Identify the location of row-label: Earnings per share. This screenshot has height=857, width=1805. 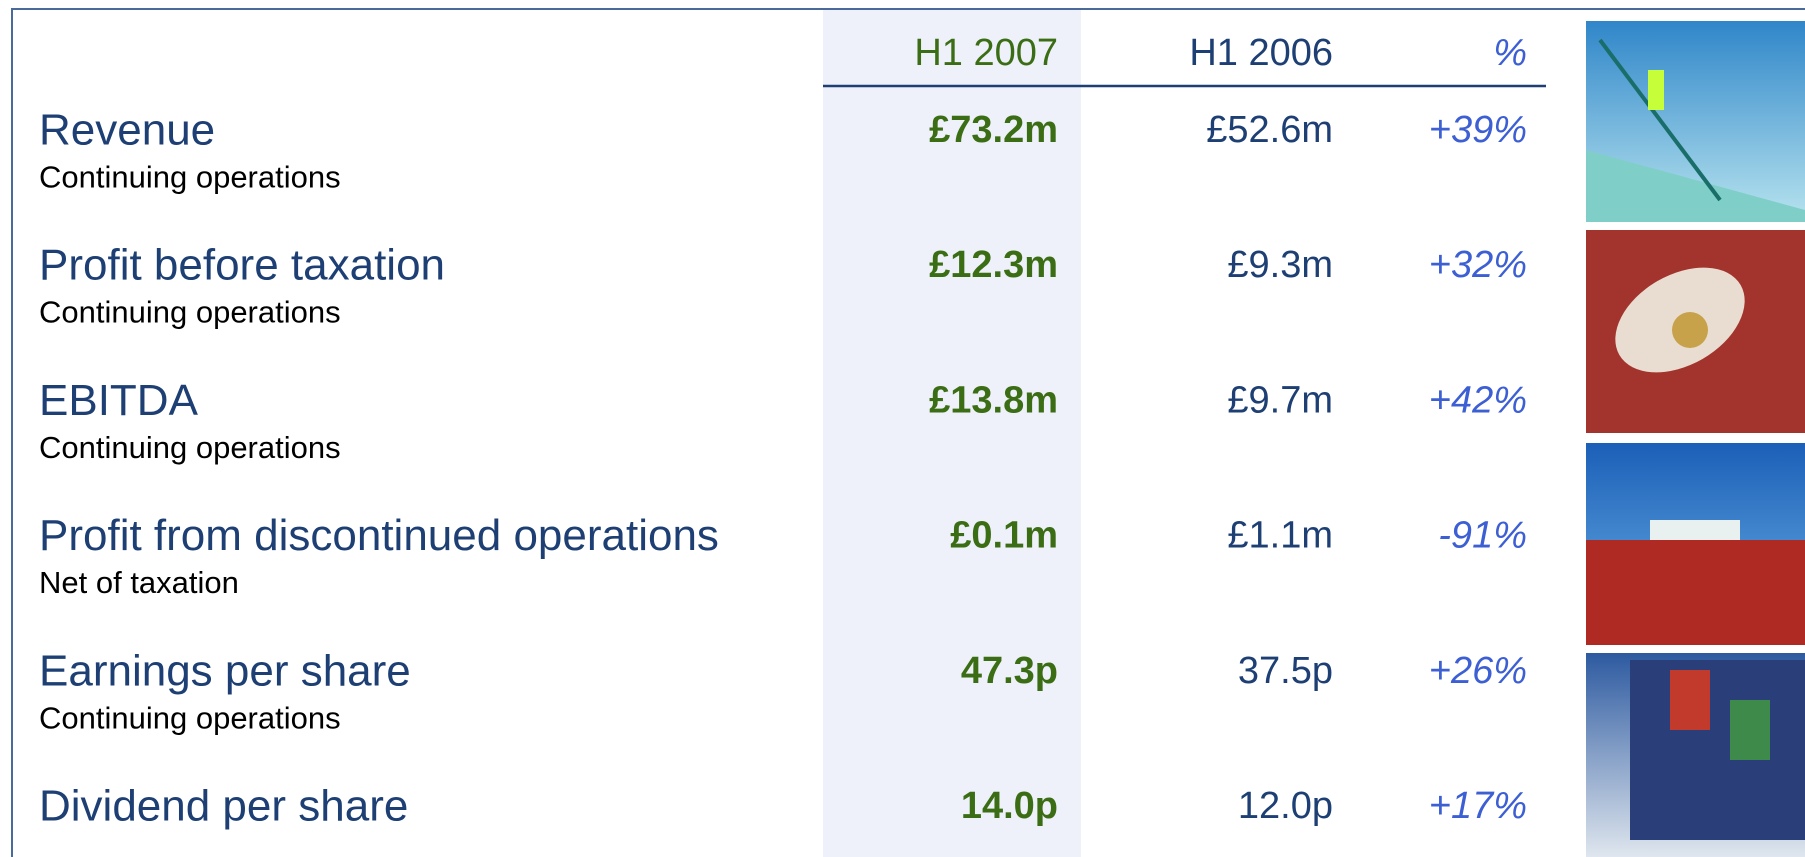
(225, 670).